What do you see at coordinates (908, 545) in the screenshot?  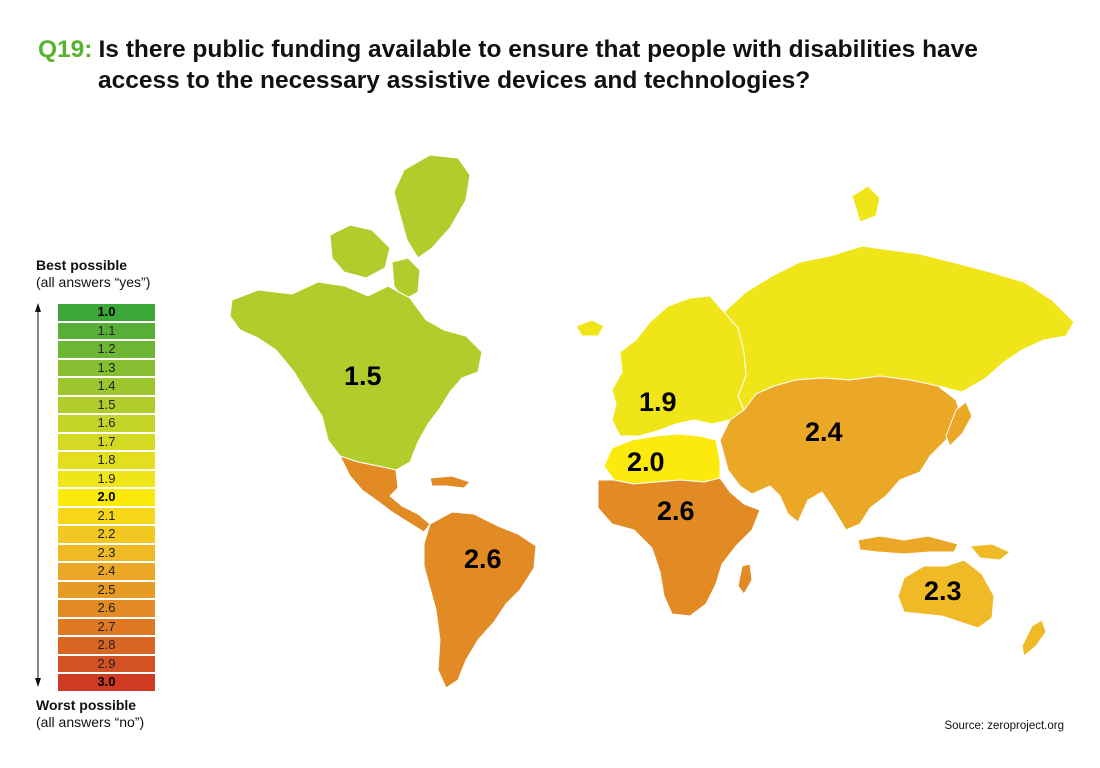 I see `region-southeast-asia-islands` at bounding box center [908, 545].